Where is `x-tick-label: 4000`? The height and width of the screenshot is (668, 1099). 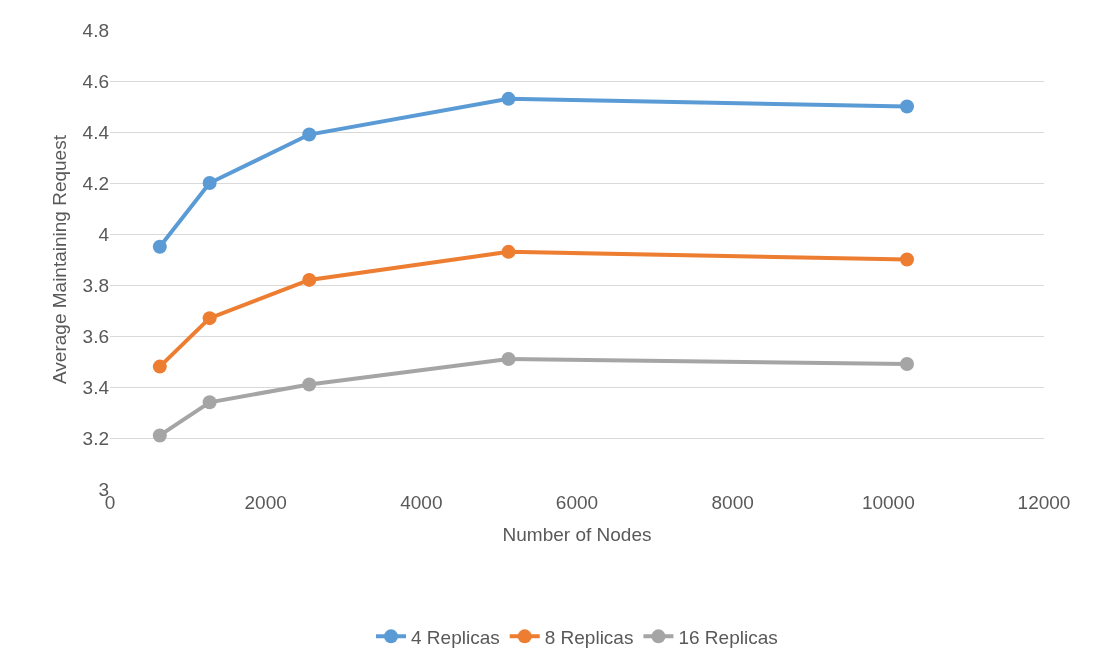 x-tick-label: 4000 is located at coordinates (421, 502).